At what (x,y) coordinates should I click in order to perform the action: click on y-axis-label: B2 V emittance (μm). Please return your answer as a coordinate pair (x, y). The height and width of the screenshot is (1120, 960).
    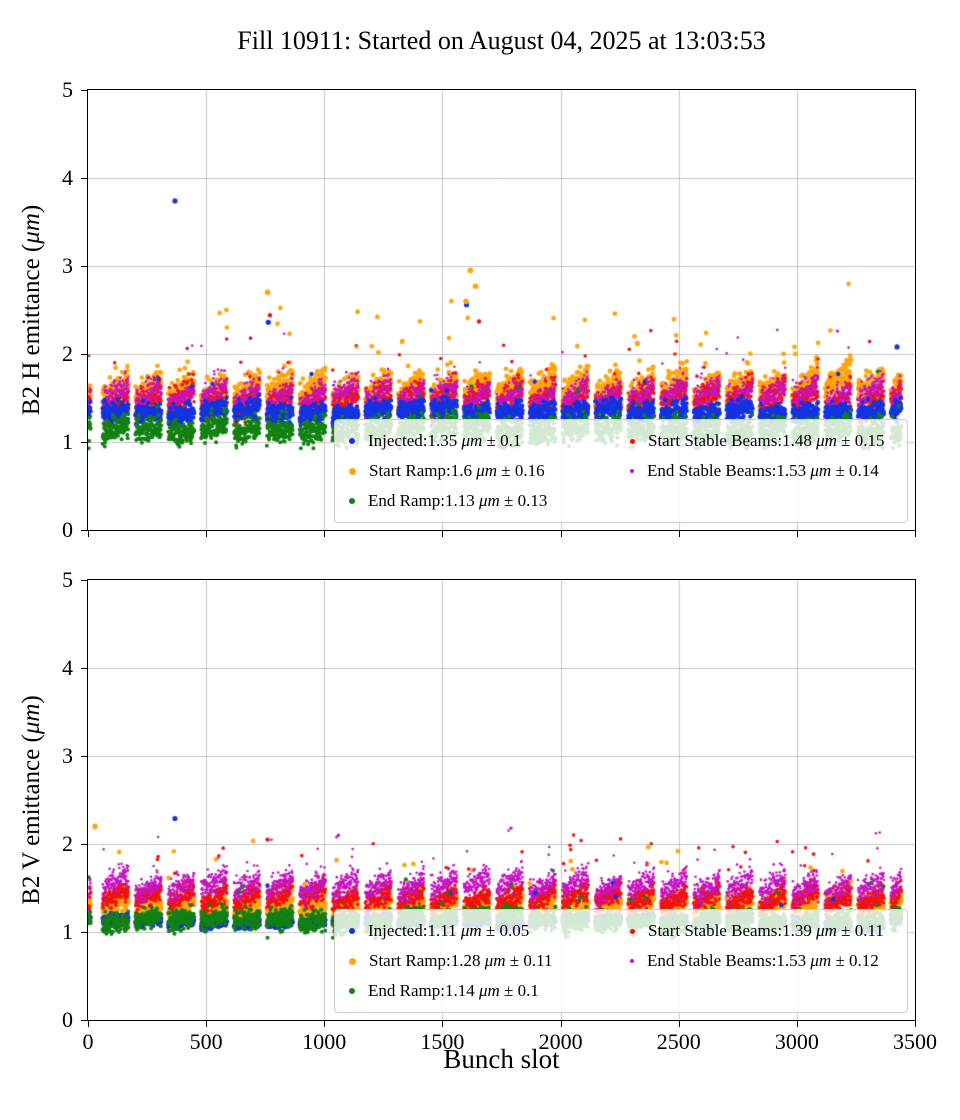
    Looking at the image, I should click on (31, 800).